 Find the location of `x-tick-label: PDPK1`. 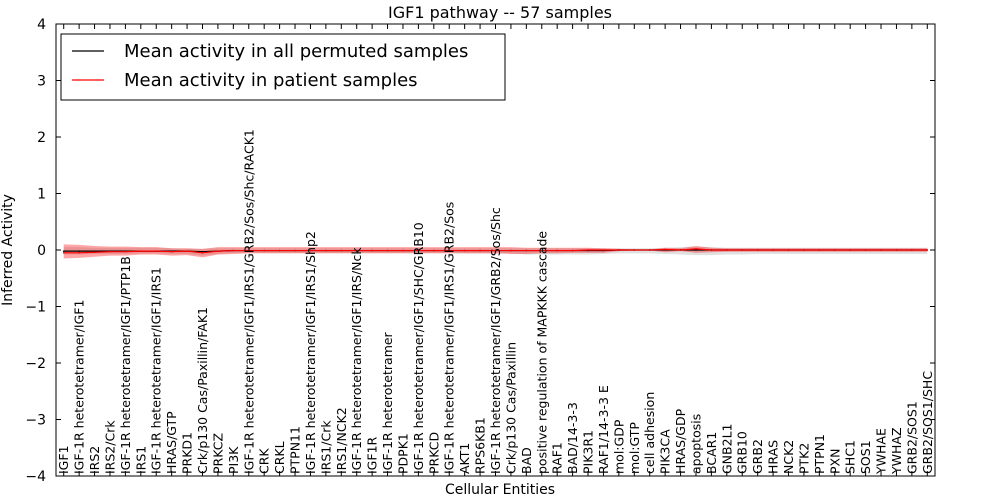

x-tick-label: PDPK1 is located at coordinates (403, 453).